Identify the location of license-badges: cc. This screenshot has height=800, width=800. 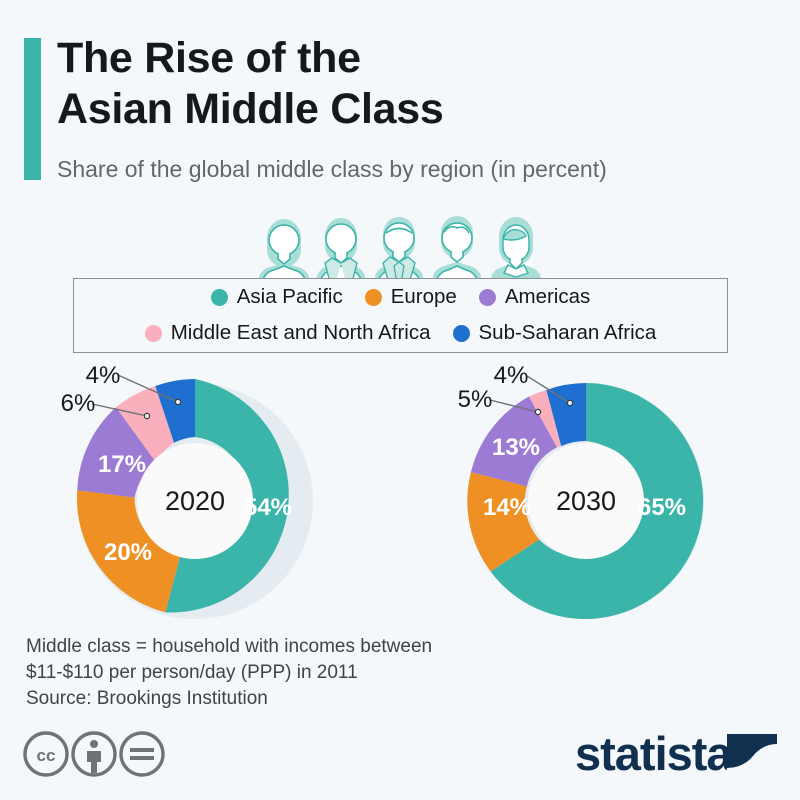
(102, 754).